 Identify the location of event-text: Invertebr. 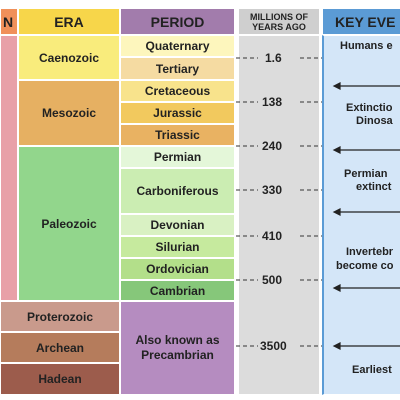
(370, 252).